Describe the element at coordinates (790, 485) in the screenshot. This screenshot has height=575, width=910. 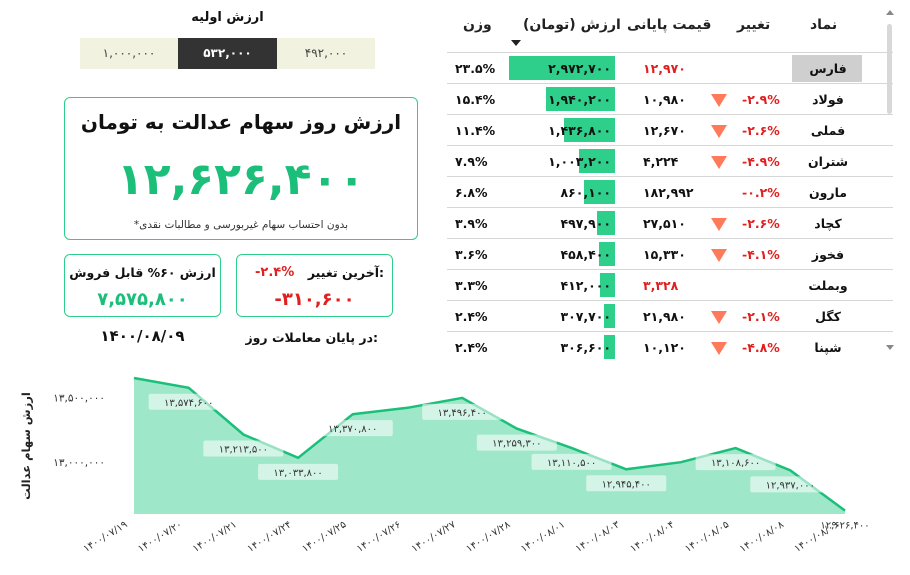
I see `data-label: ۱۲,۹۳۷,۰۰۰` at that location.